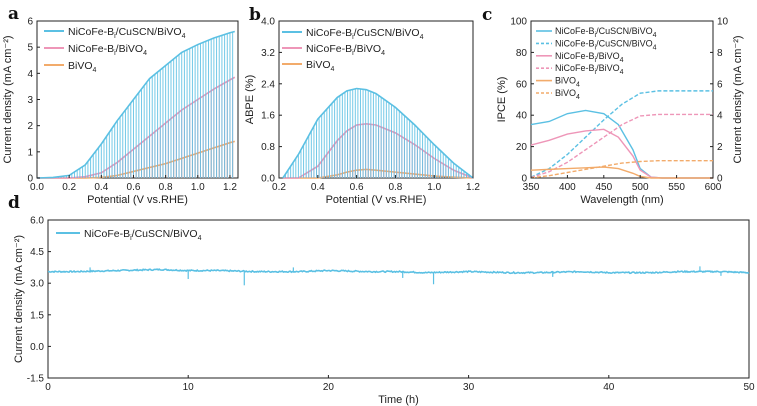 Image resolution: width=757 pixels, height=406 pixels. Describe the element at coordinates (376, 200) in the screenshot. I see `panel-b-xlabel: Potential (V vs.RHE)` at that location.